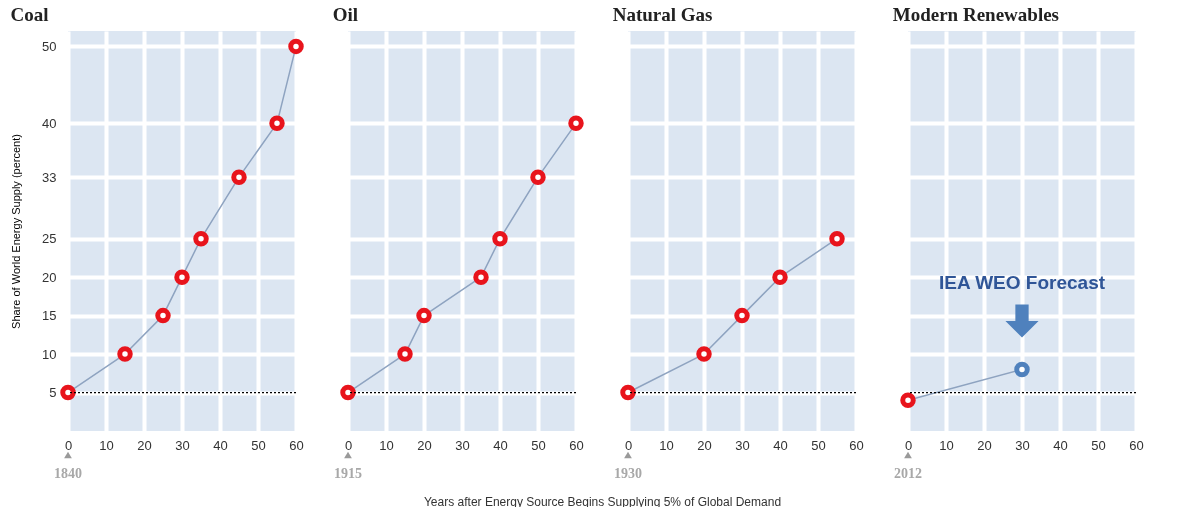  What do you see at coordinates (49, 316) in the screenshot?
I see `y-tick-label: 15` at bounding box center [49, 316].